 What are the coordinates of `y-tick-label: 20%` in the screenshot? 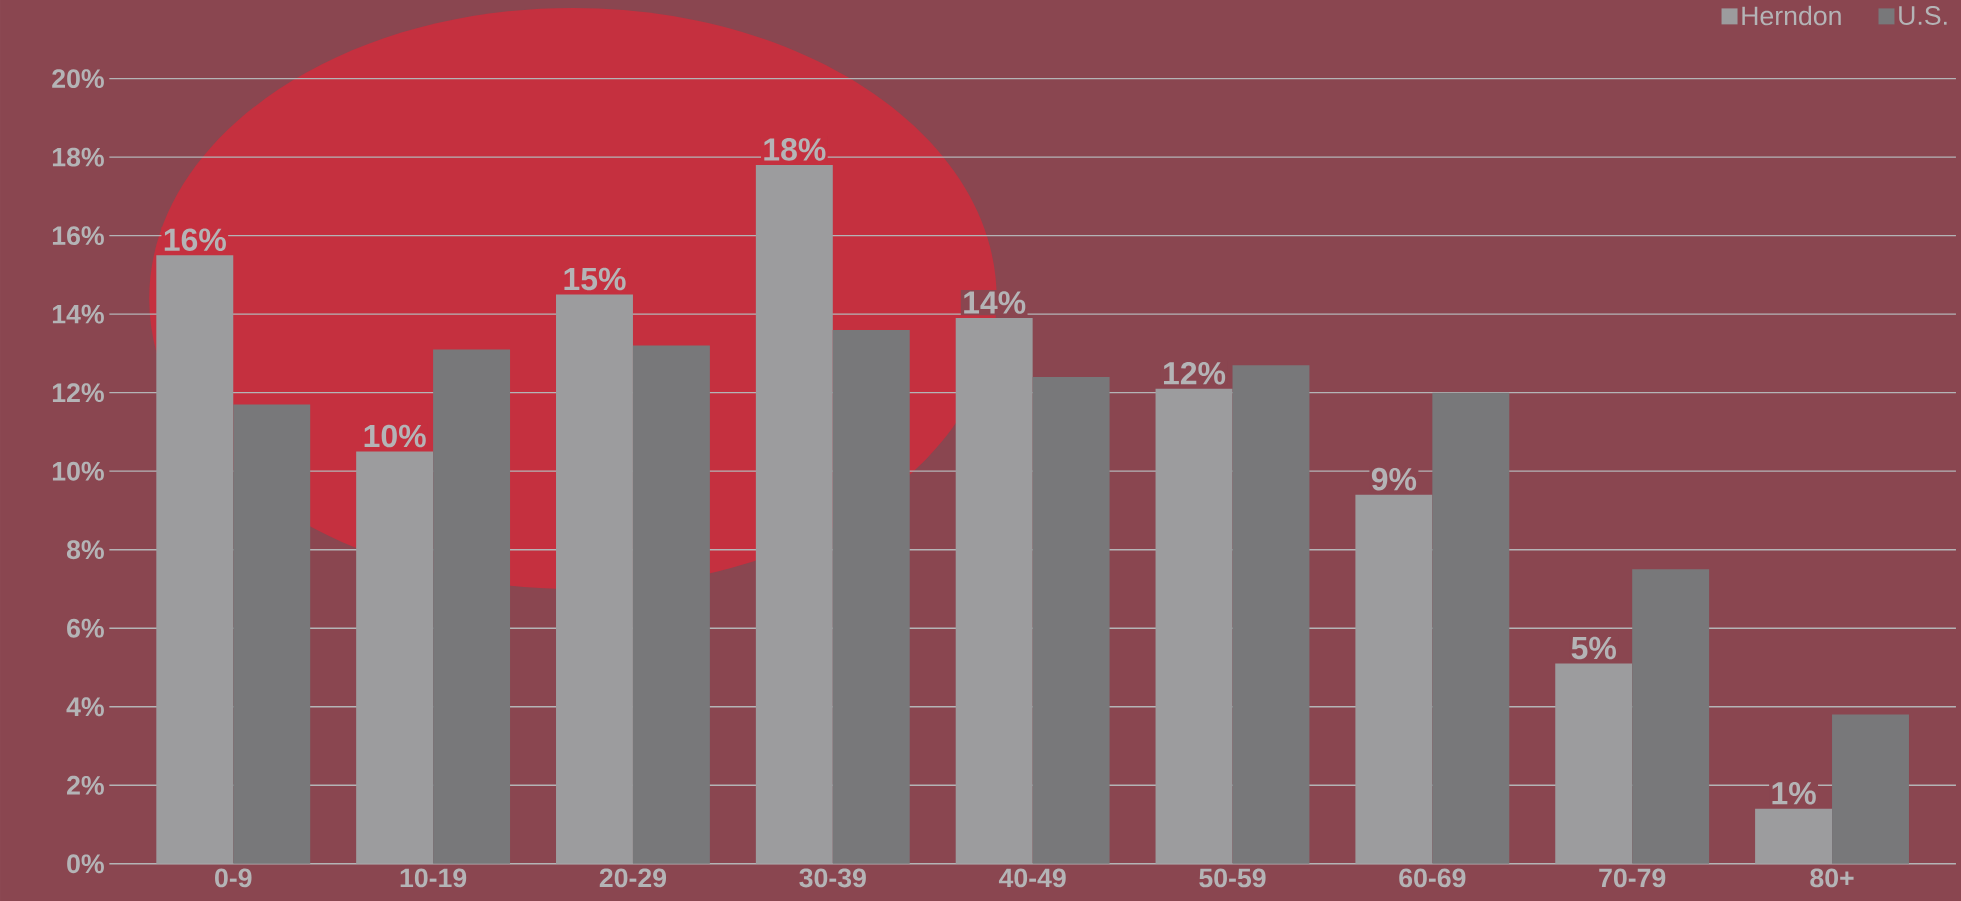 It's located at (78, 79).